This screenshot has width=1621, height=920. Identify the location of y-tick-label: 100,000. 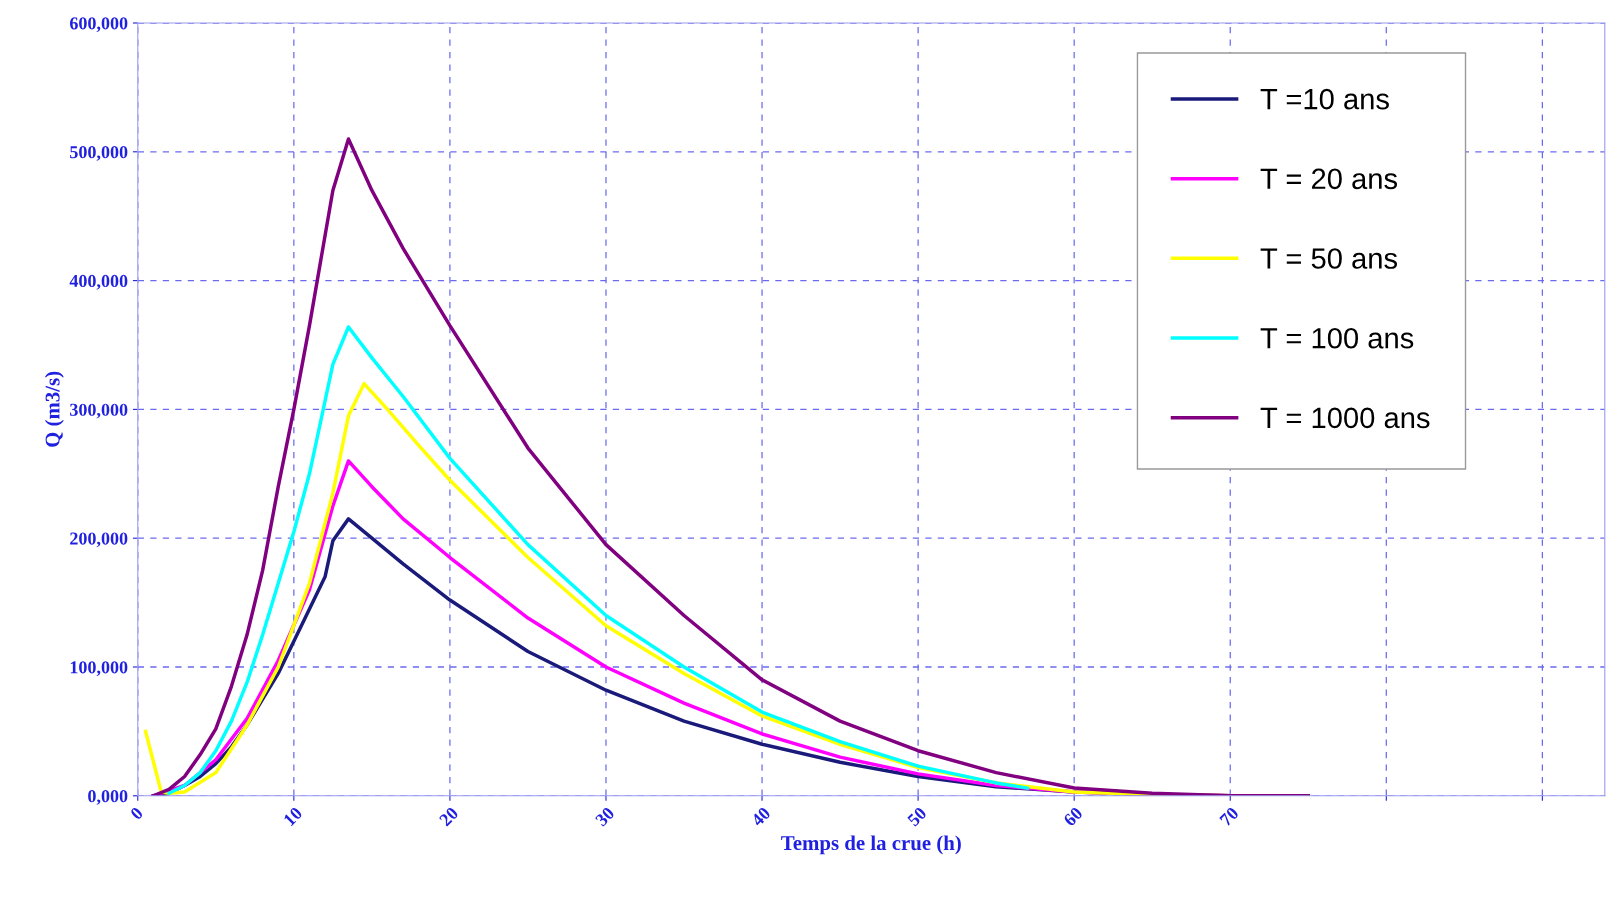
(99, 669).